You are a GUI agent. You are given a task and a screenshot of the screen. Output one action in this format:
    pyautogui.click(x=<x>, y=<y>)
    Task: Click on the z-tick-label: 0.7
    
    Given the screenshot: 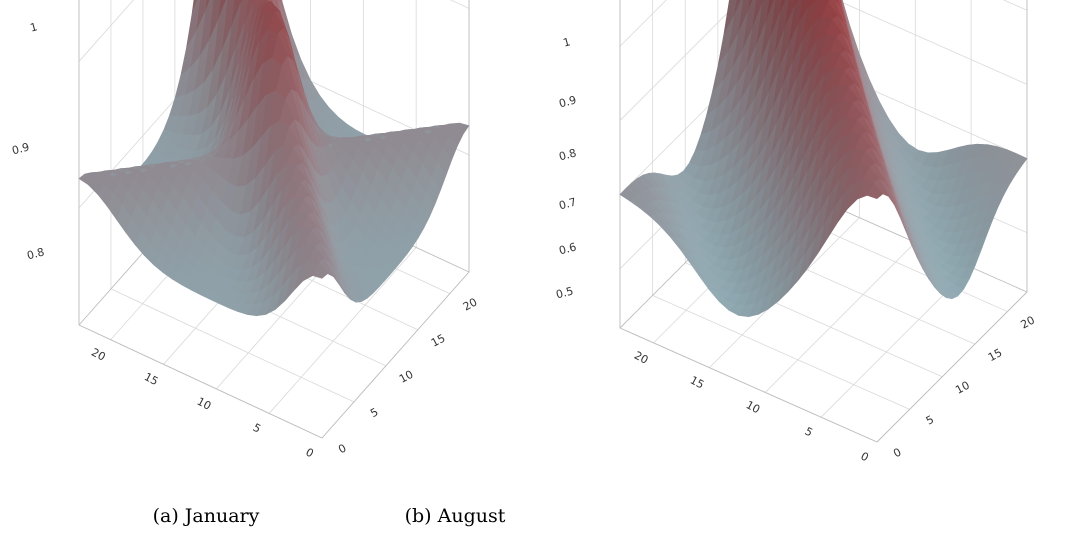 What is the action you would take?
    pyautogui.click(x=568, y=203)
    